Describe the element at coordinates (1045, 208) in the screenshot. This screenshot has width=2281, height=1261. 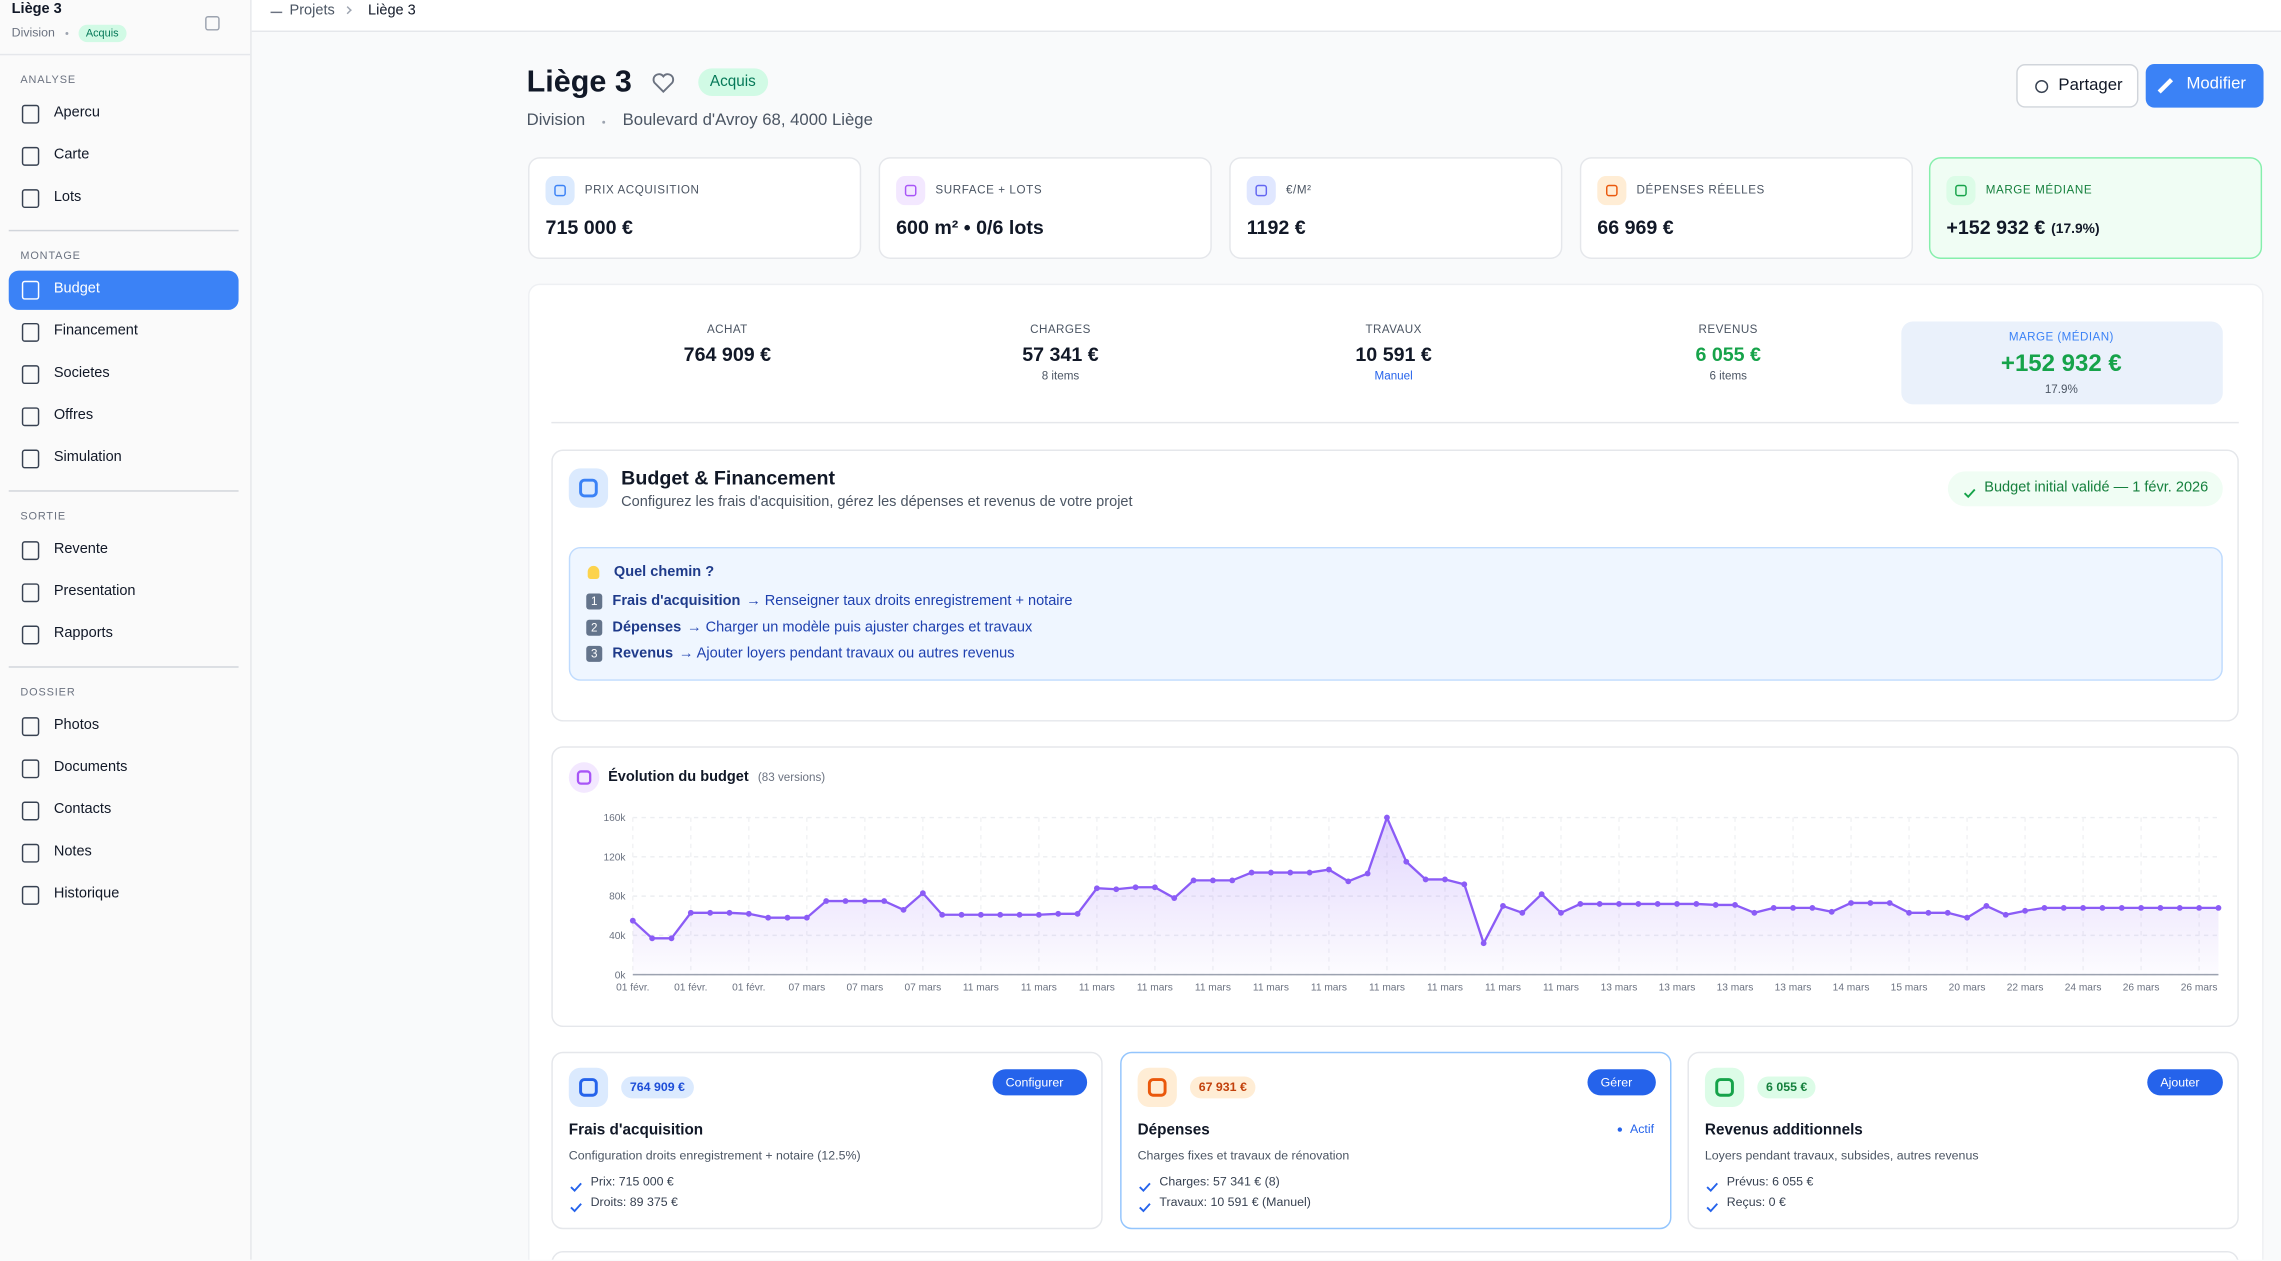
I see `kpi-card: SURFACE + LOTS 600 m² • 0/6 lots` at that location.